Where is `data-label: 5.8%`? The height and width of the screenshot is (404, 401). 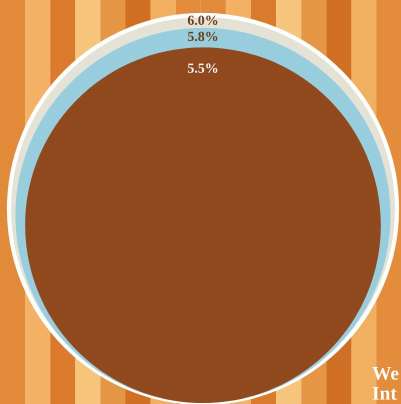
data-label: 5.8% is located at coordinates (203, 37).